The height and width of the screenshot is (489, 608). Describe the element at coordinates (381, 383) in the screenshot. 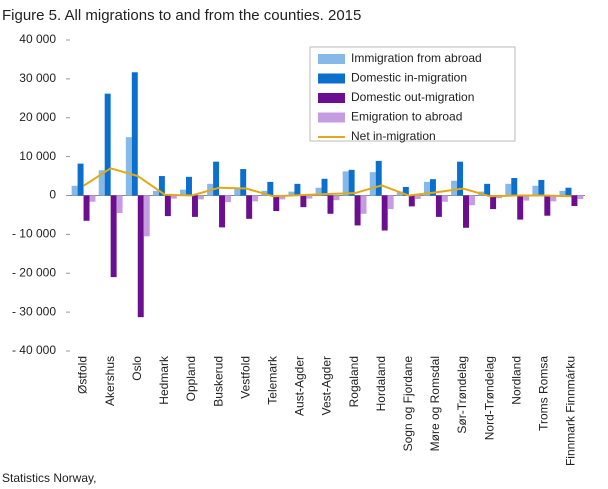

I see `x-tick-label: Hordaland` at that location.